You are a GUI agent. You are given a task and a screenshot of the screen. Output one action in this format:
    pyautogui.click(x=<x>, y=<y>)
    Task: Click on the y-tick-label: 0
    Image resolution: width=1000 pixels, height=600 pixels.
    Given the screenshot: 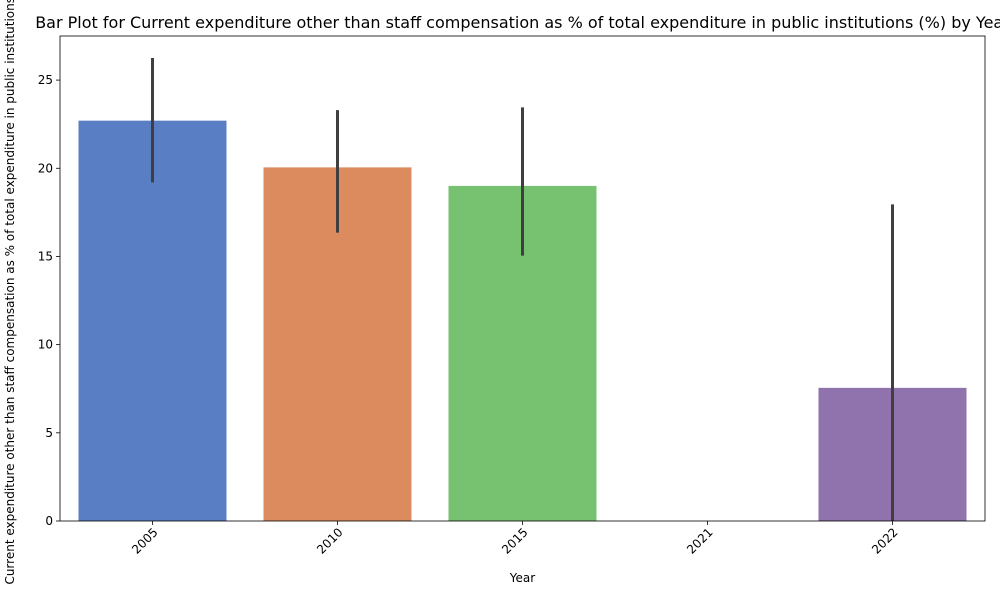 What is the action you would take?
    pyautogui.click(x=49, y=521)
    